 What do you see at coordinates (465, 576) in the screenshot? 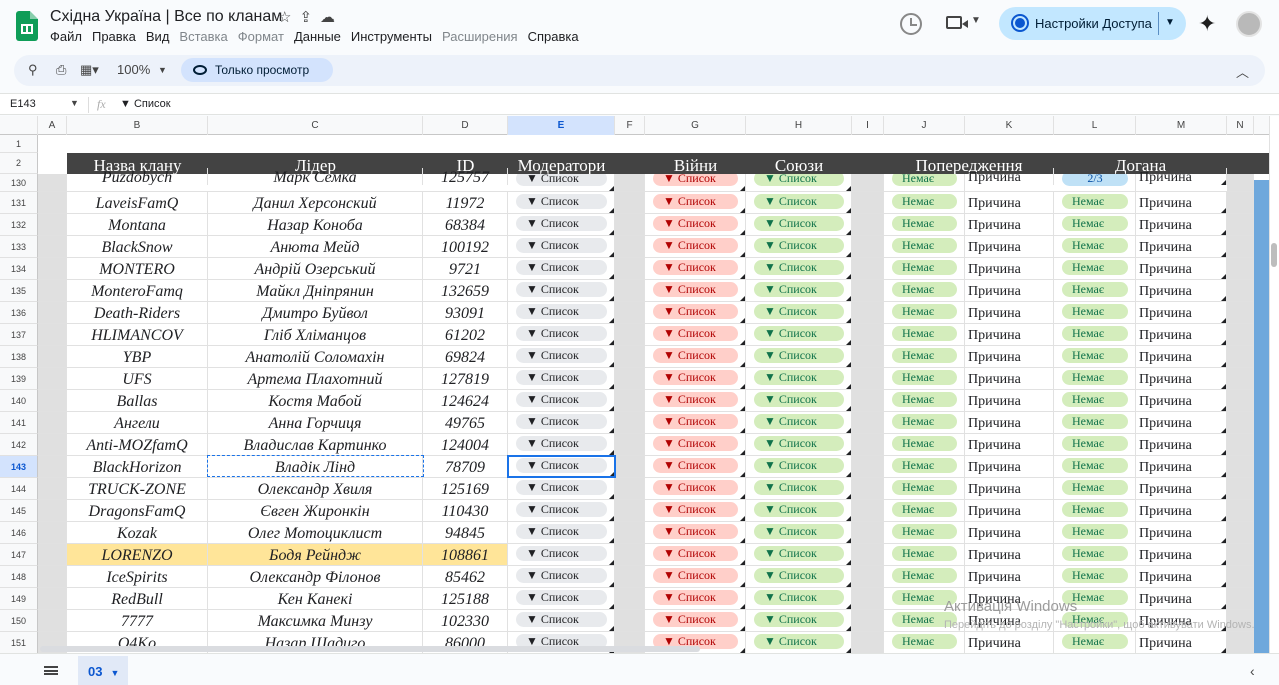
I see `cell-id: 85462` at bounding box center [465, 576].